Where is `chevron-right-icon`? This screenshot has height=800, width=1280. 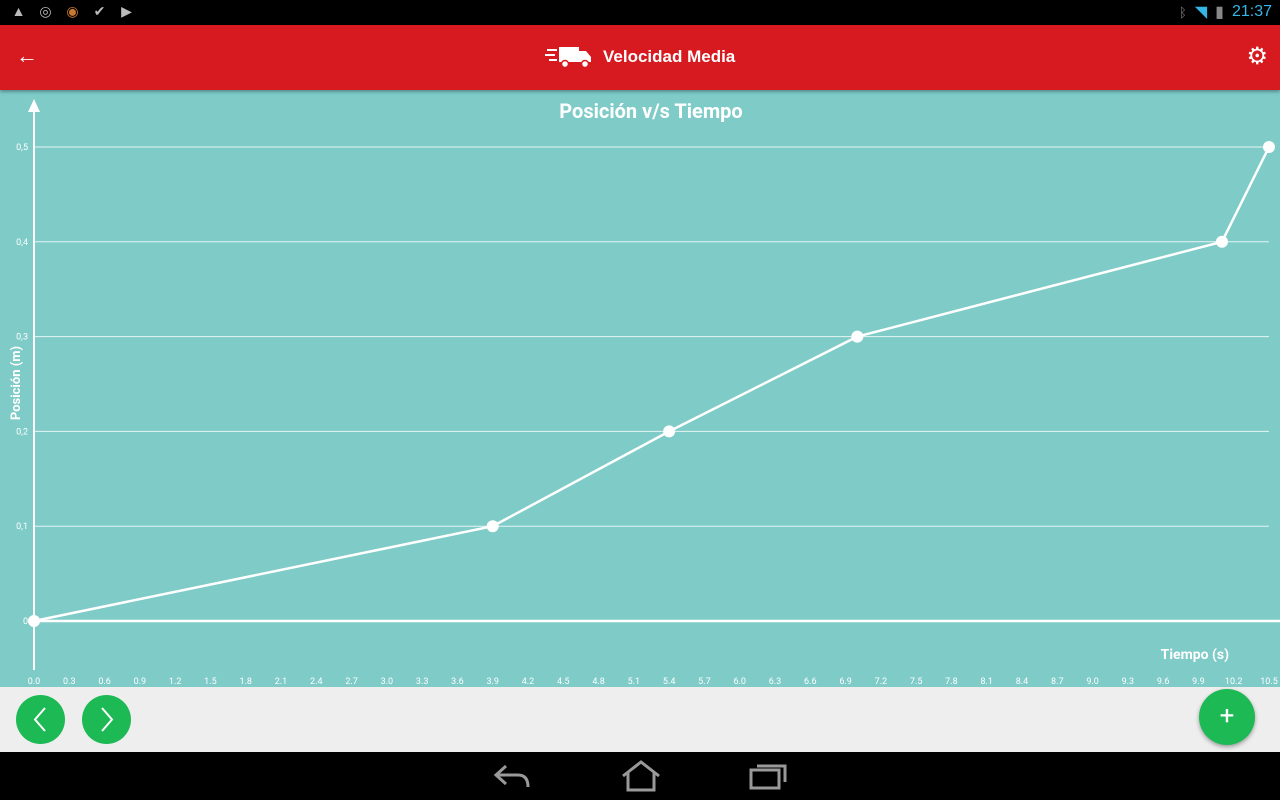 chevron-right-icon is located at coordinates (107, 719).